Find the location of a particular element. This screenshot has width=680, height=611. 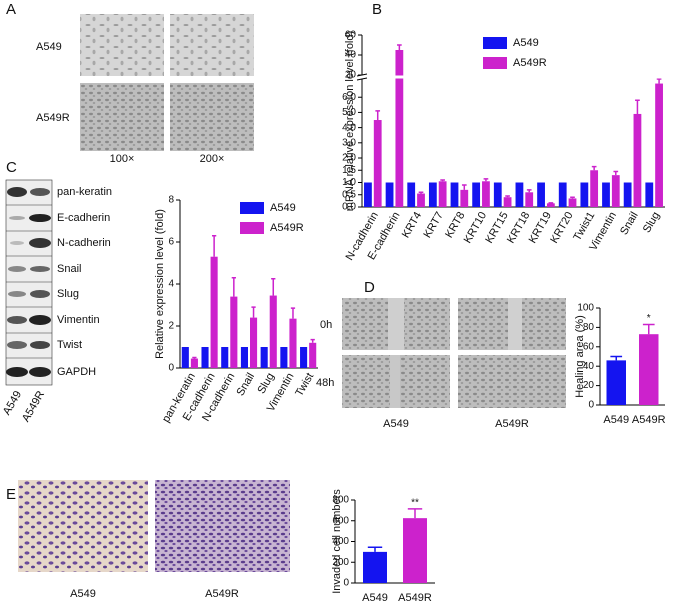

lane-label: A549R is located at coordinates (33, 406).